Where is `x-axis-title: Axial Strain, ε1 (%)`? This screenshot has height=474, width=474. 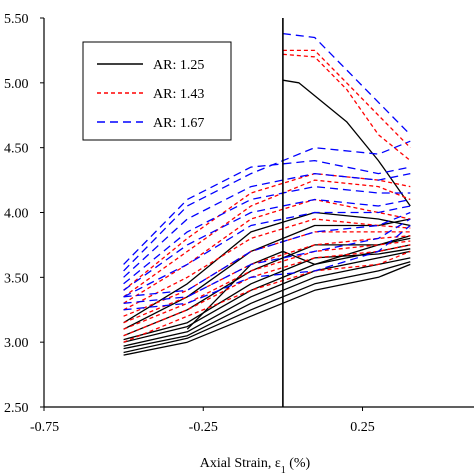
x-axis-title: Axial Strain, ε1 (%) is located at coordinates (255, 465).